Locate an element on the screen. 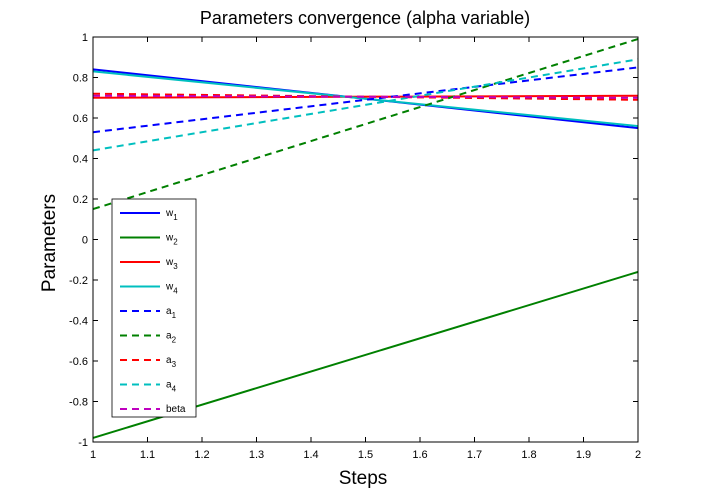 The image size is (705, 499). x-axis-label: Steps is located at coordinates (363, 478).